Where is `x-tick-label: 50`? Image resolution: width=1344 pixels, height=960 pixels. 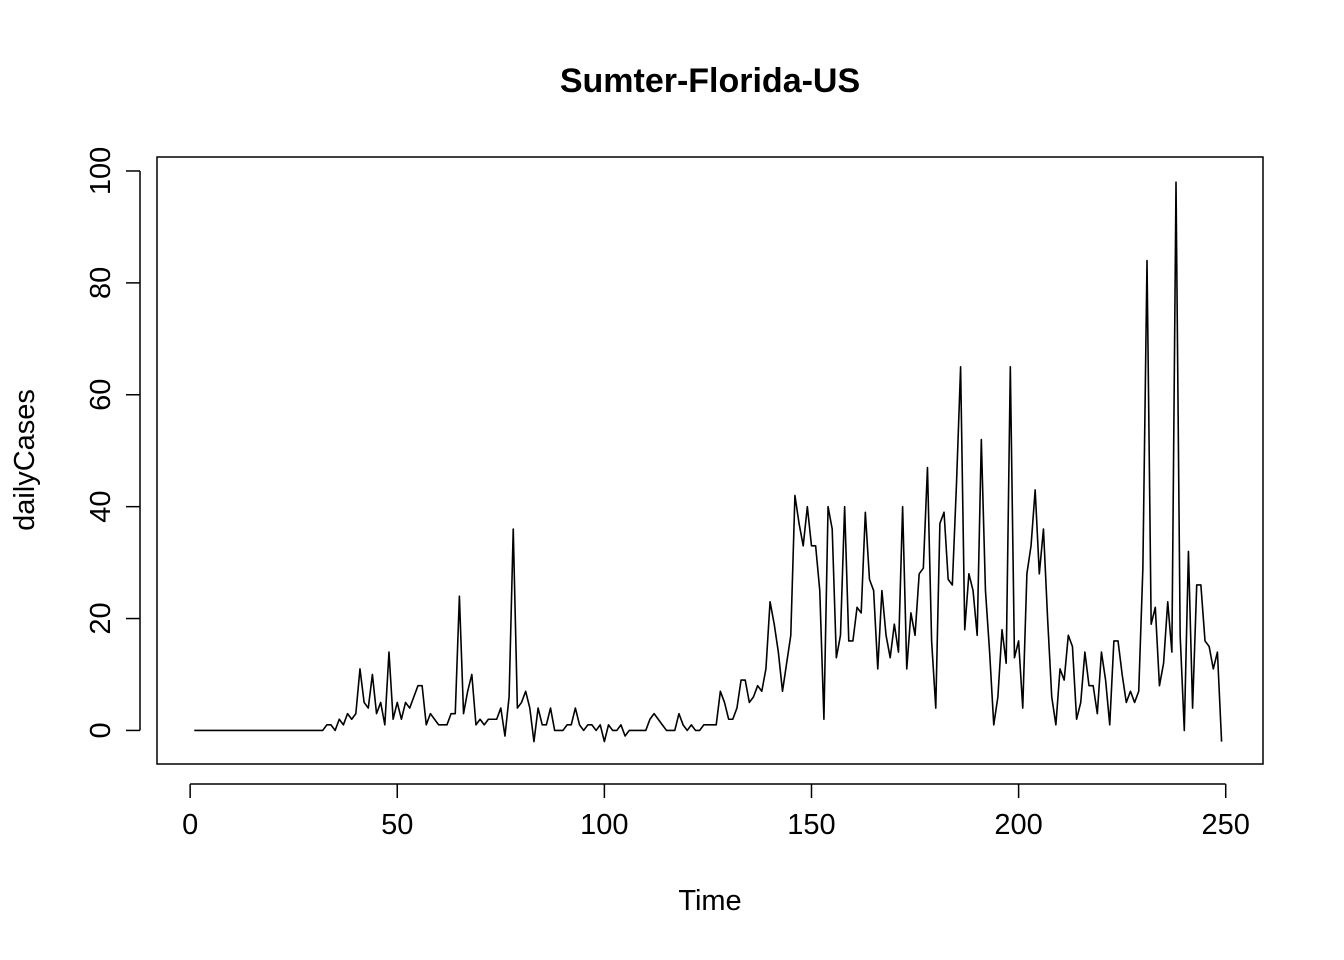
x-tick-label: 50 is located at coordinates (397, 825).